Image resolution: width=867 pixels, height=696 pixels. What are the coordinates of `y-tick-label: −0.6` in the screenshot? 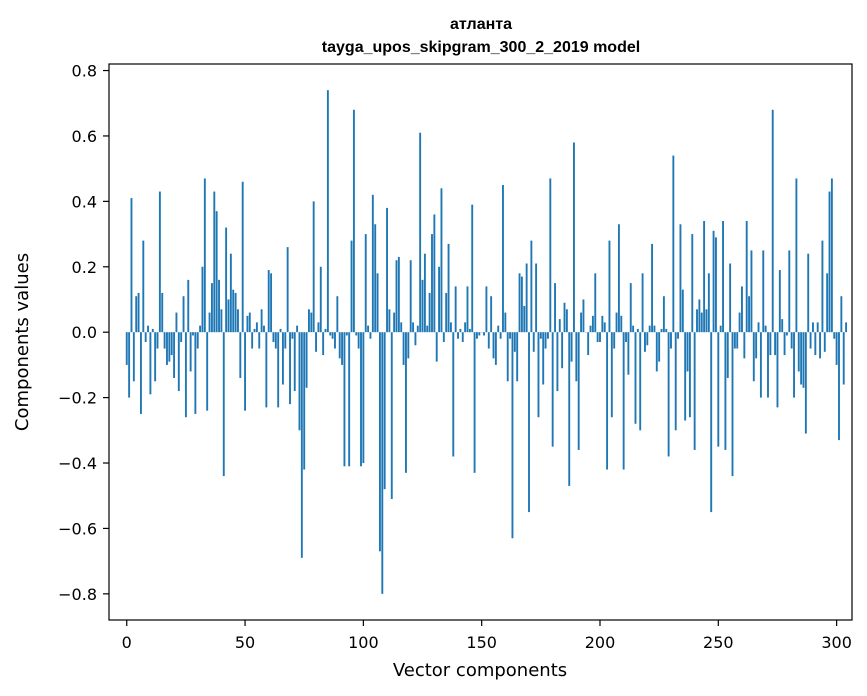 It's located at (77, 528).